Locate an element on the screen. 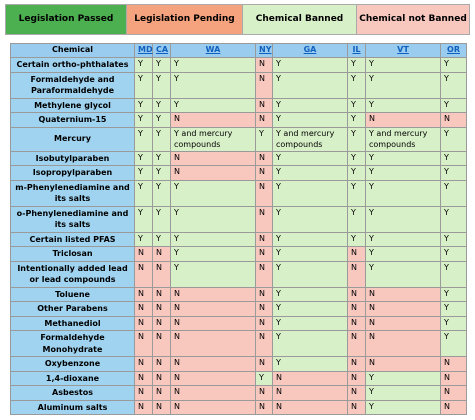 This screenshot has height=420, width=475. header-cell: GA is located at coordinates (310, 50).